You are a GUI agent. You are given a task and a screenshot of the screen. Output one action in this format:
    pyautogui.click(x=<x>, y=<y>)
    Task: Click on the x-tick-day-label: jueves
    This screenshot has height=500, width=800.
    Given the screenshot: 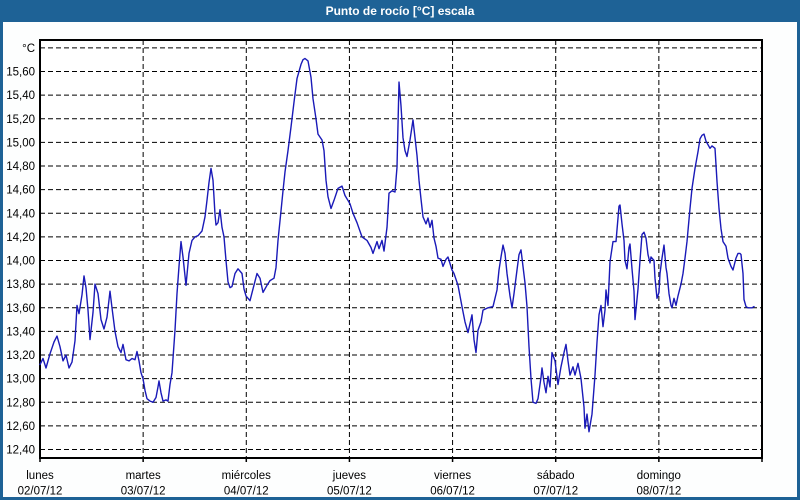 What is the action you would take?
    pyautogui.click(x=349, y=476)
    